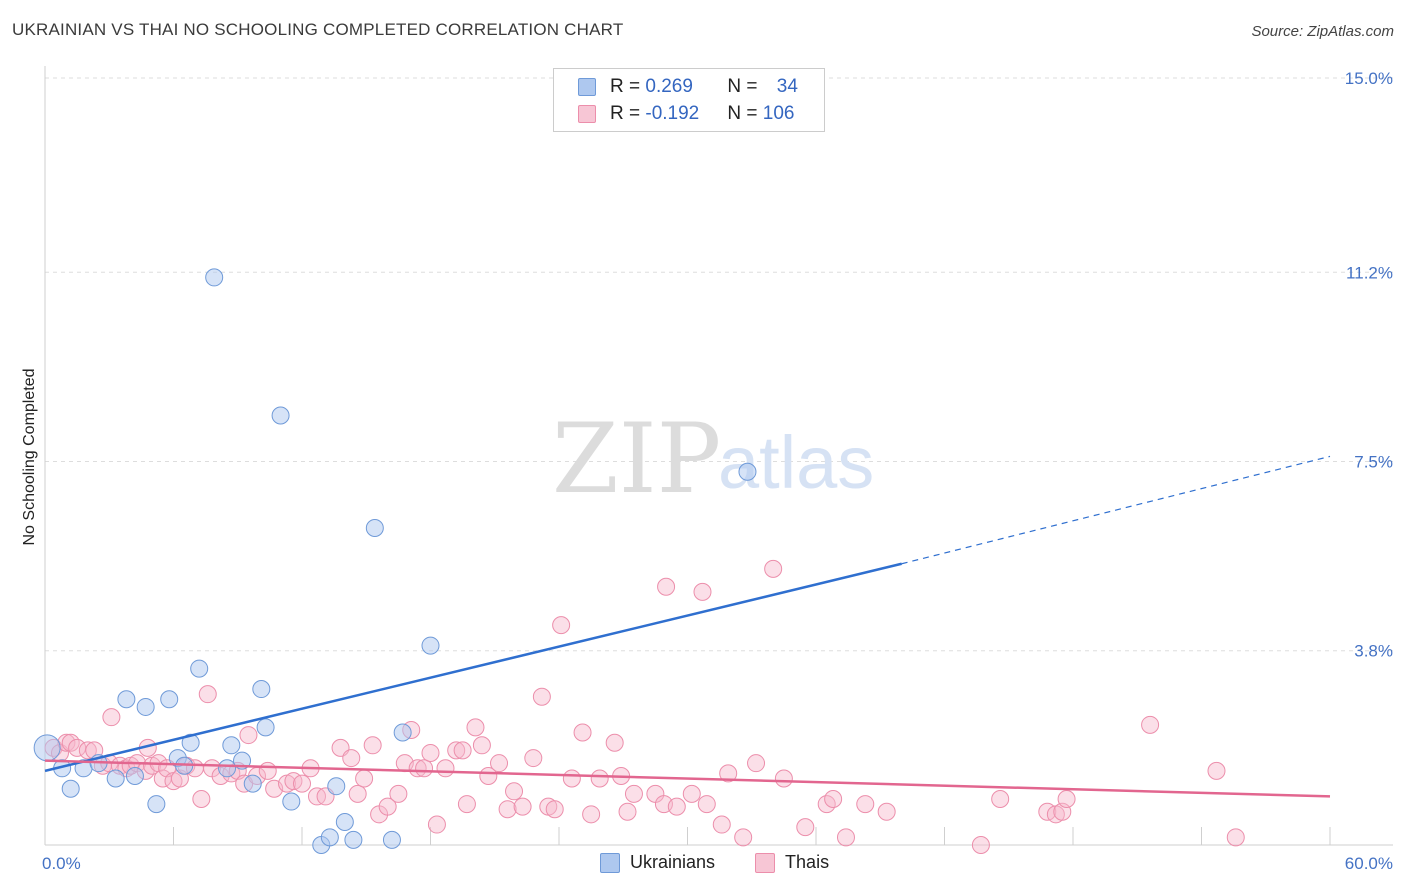 The image size is (1406, 892). Describe the element at coordinates (669, 86) in the screenshot. I see `legend-r-value: 0.269` at that location.